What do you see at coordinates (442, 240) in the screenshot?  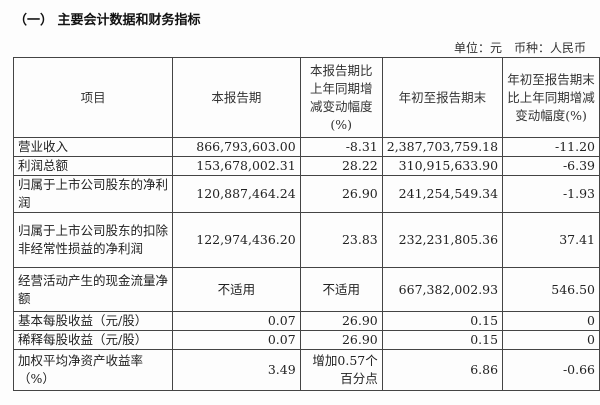 I see `cell-ytd: 232,231,805.36` at bounding box center [442, 240].